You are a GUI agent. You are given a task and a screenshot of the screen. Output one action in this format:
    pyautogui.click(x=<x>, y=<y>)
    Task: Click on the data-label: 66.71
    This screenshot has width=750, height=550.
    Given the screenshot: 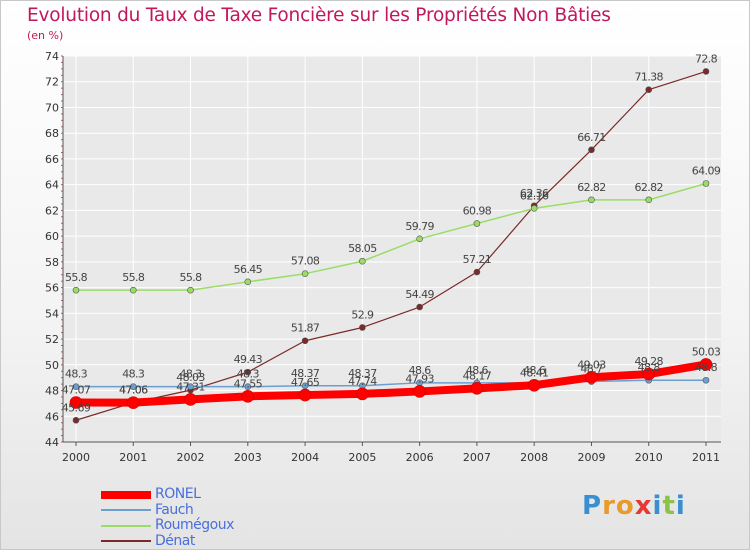 What is the action you would take?
    pyautogui.click(x=591, y=137)
    